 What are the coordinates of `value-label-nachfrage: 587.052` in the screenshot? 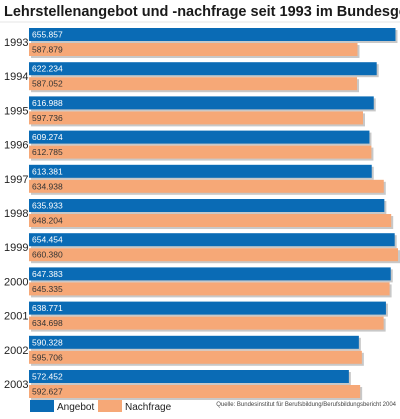 It's located at (47, 84).